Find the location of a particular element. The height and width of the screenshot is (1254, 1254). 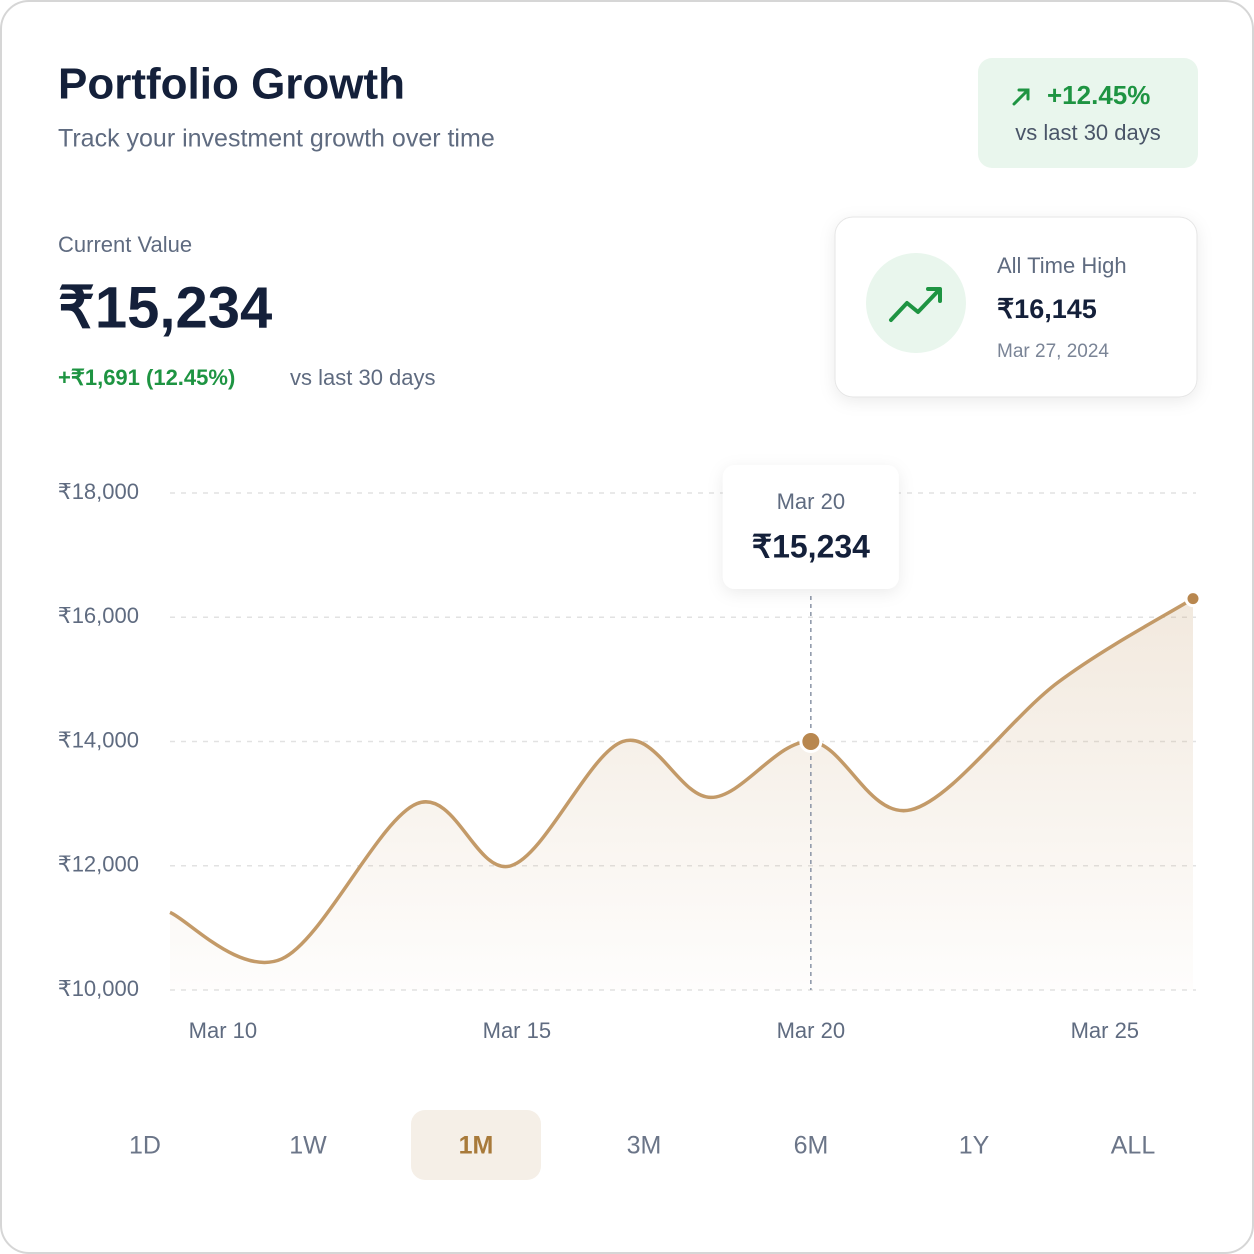

y-tick-label: ₹12,000 is located at coordinates (98, 864).